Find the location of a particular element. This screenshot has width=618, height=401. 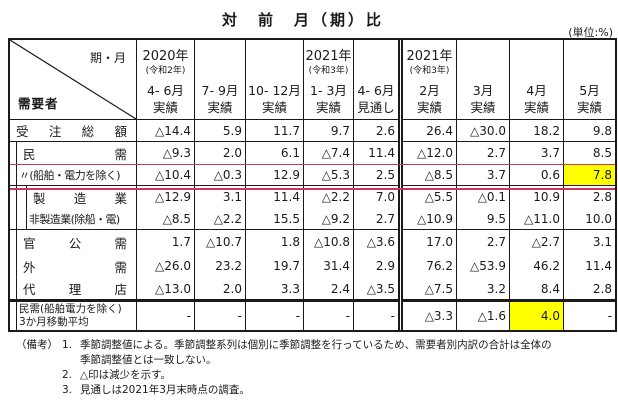

column-header: 2020年 (令和2年) 4- 6月 実績 is located at coordinates (166, 80).